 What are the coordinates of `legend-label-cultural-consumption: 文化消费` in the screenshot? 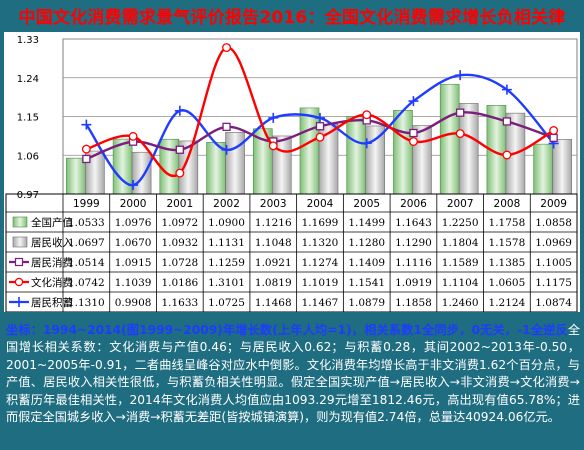 It's located at (52, 282).